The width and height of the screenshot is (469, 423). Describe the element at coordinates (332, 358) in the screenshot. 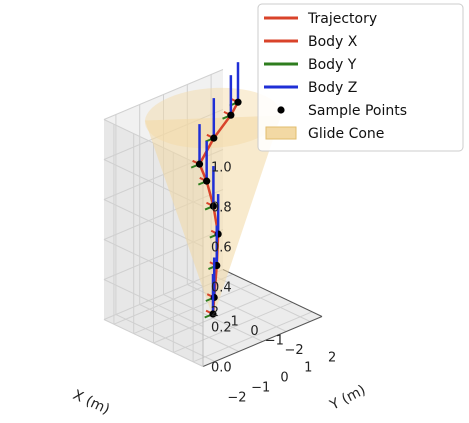

I see `y-tick-label: 2` at that location.